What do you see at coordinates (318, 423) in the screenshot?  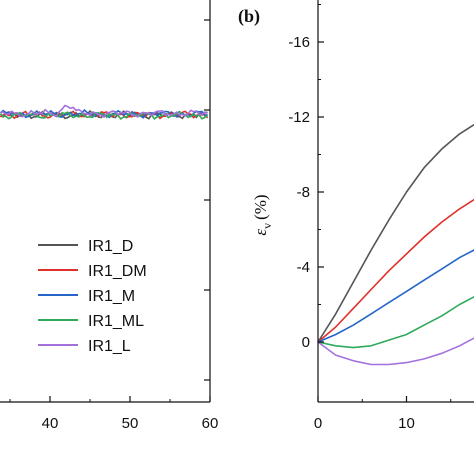 I see `panel-b-x-tick-label: 0` at bounding box center [318, 423].